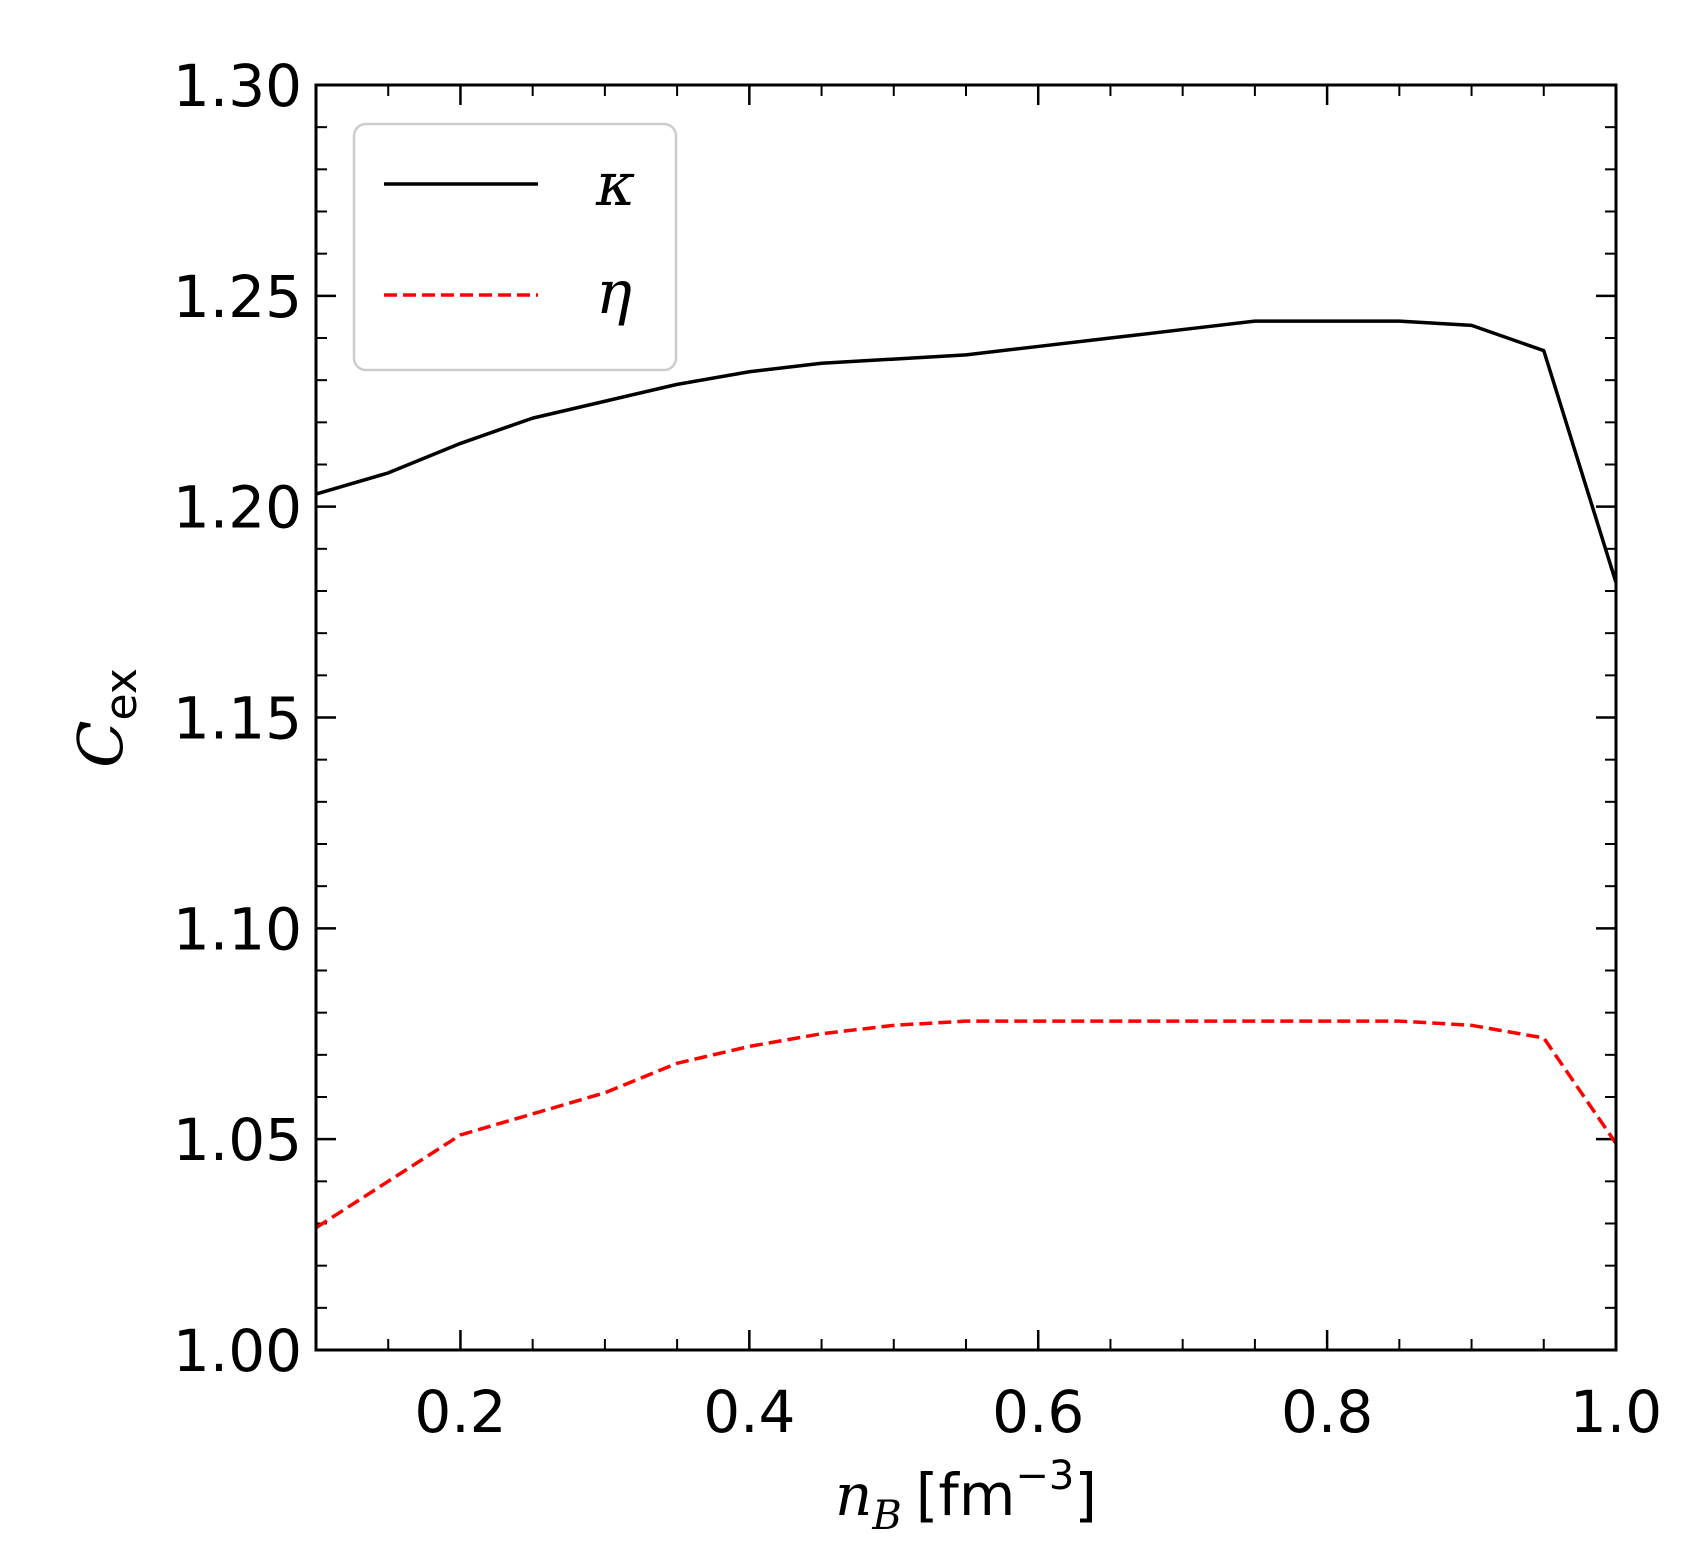 The width and height of the screenshot is (1694, 1554). Describe the element at coordinates (237, 929) in the screenshot. I see `y-tick-label: 1.10` at that location.